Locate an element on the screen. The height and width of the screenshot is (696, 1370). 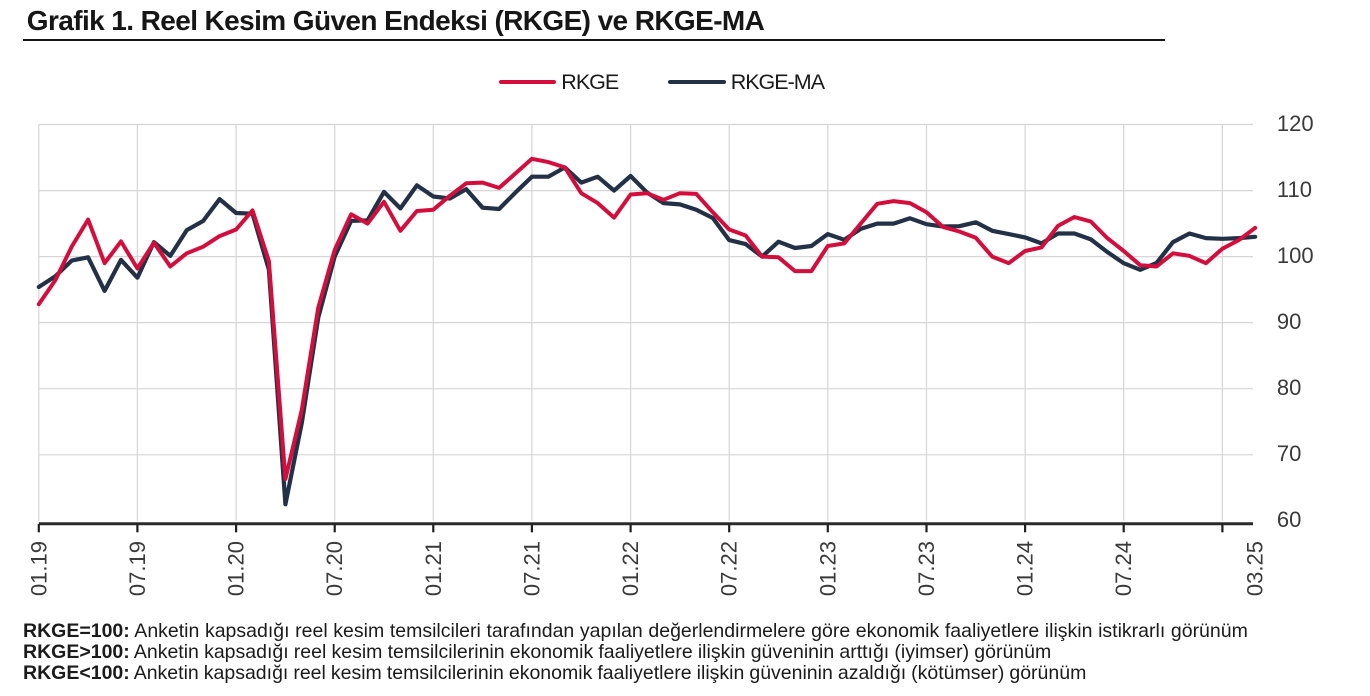
svg-text: 07.20 is located at coordinates (334, 568).